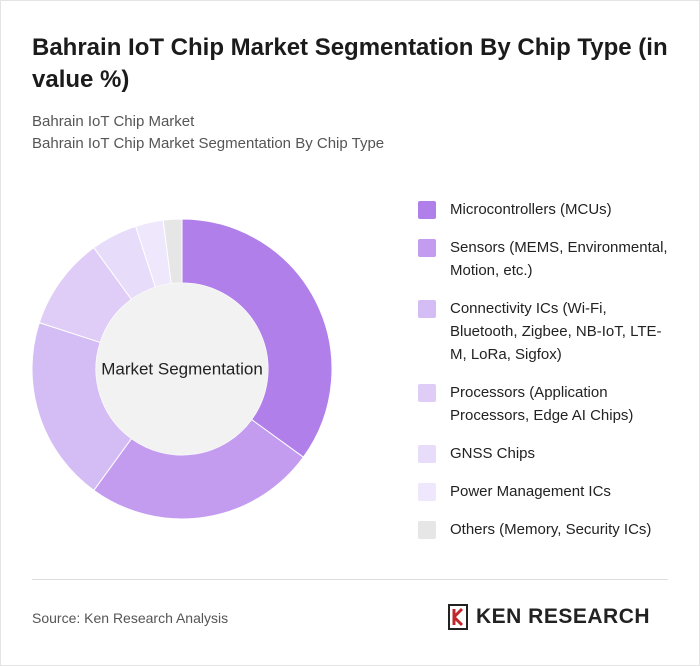 Image resolution: width=700 pixels, height=666 pixels. What do you see at coordinates (530, 491) in the screenshot?
I see `legend-label: Power Management ICs` at bounding box center [530, 491].